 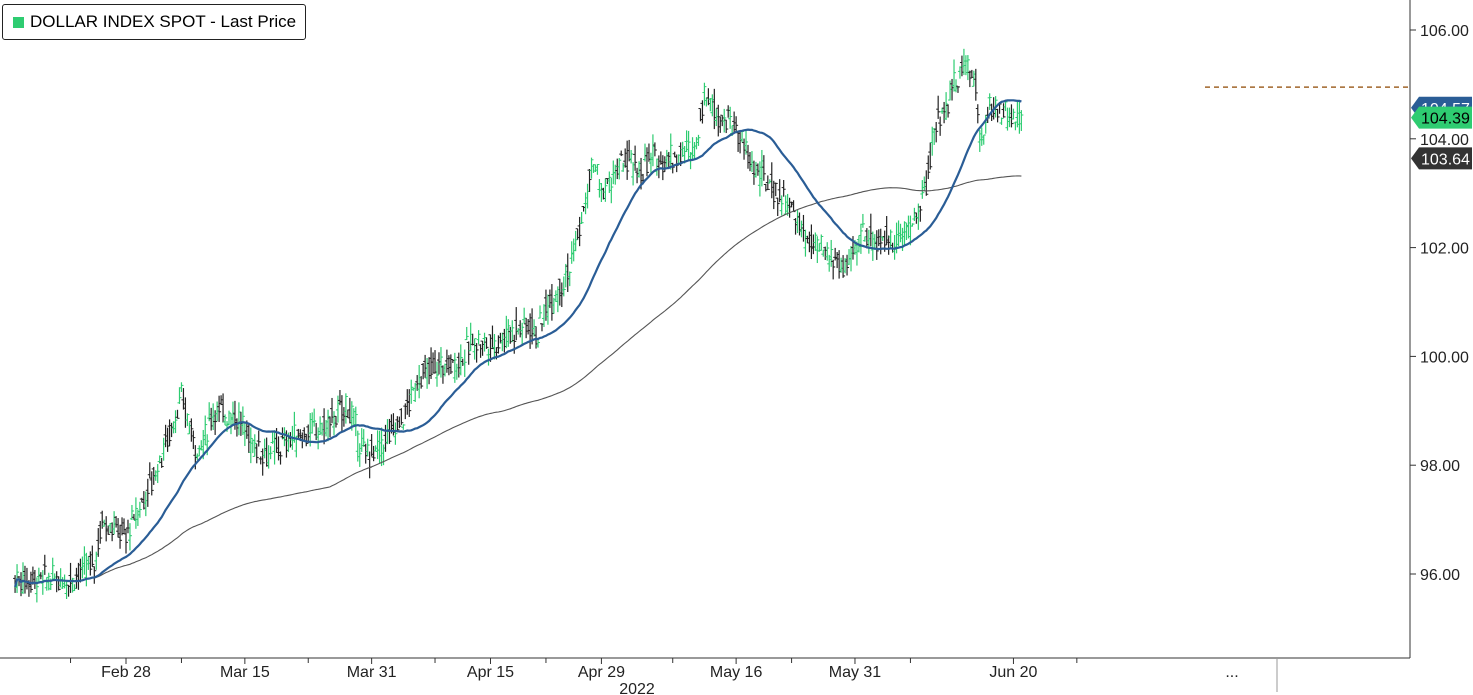 I want to click on x-tick-label: Jun 20, so click(x=1013, y=672).